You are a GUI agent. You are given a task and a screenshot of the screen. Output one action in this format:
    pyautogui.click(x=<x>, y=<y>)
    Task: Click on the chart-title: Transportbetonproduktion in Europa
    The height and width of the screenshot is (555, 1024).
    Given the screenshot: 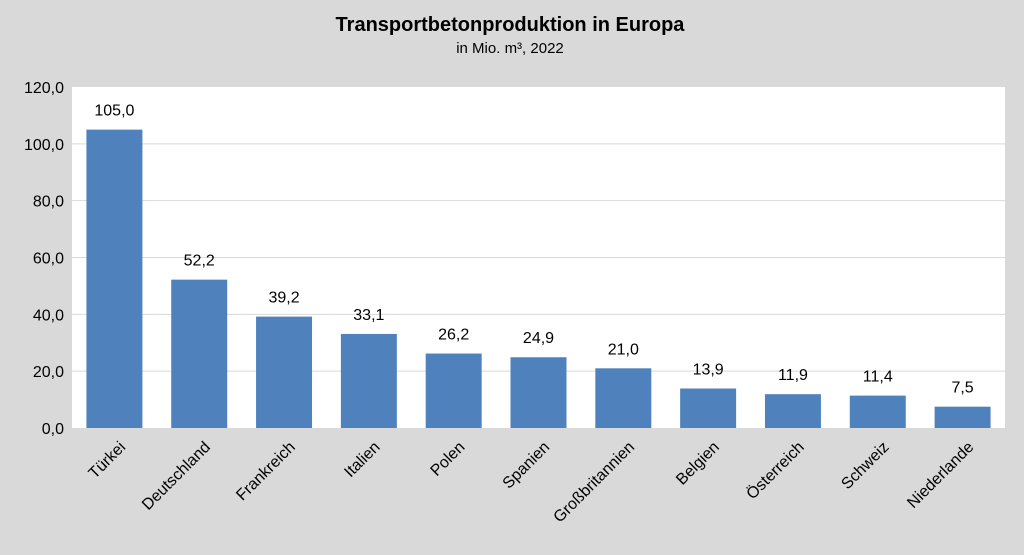 What is the action you would take?
    pyautogui.click(x=511, y=25)
    